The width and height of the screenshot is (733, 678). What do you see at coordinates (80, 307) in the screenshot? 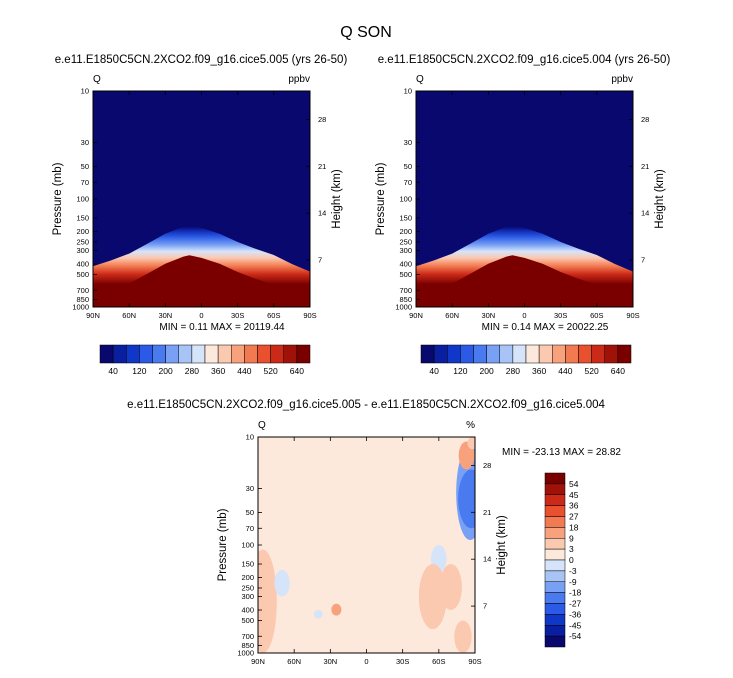
I see `y-tick-label: 1000` at bounding box center [80, 307].